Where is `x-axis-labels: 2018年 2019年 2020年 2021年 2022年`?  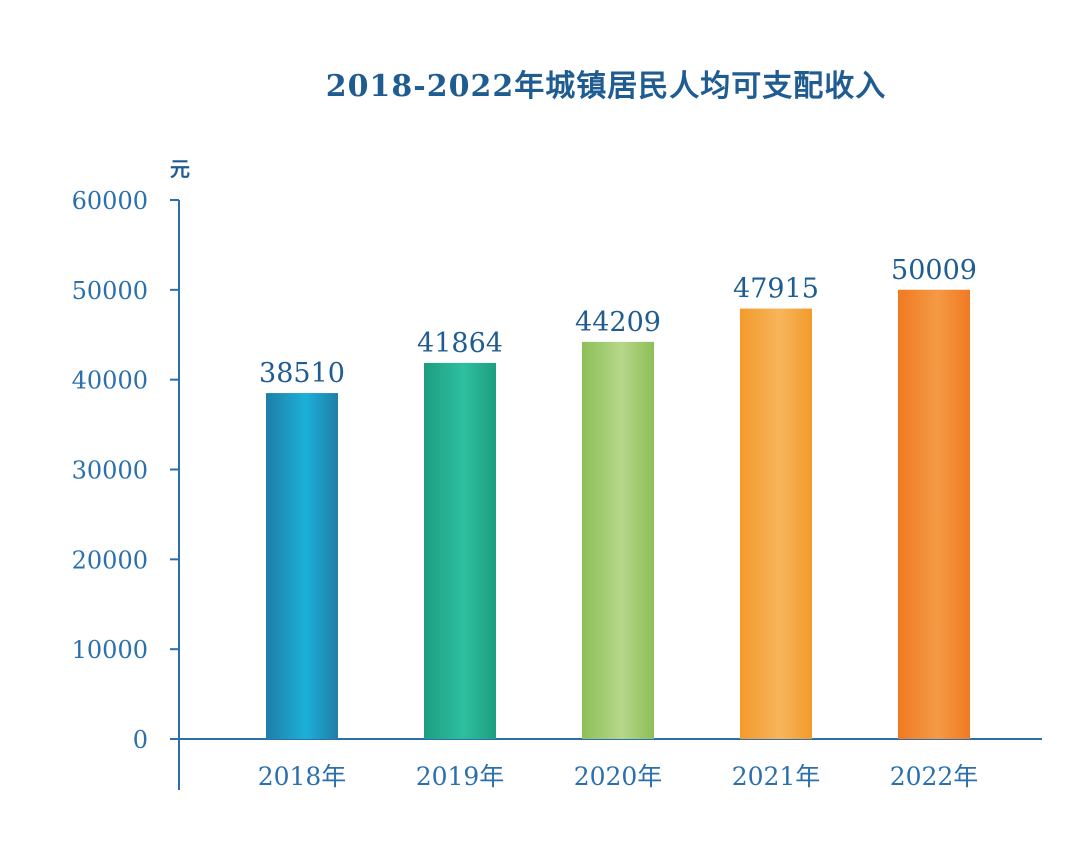
x-axis-labels: 2018年 2019年 2020年 2021年 2022年 is located at coordinates (618, 776).